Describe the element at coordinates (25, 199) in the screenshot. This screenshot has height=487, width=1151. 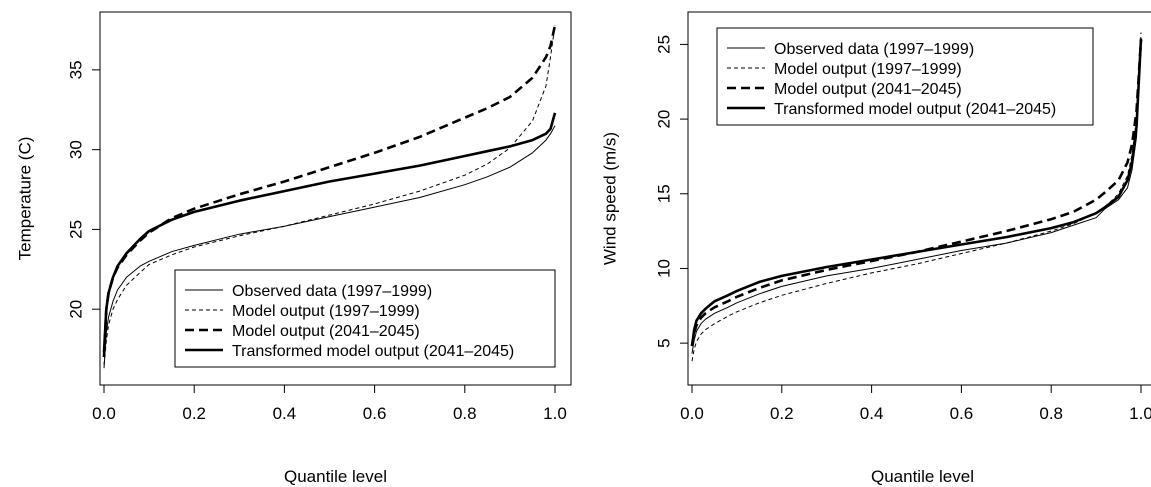
I see `y-axis-label: Temperature (C)` at that location.